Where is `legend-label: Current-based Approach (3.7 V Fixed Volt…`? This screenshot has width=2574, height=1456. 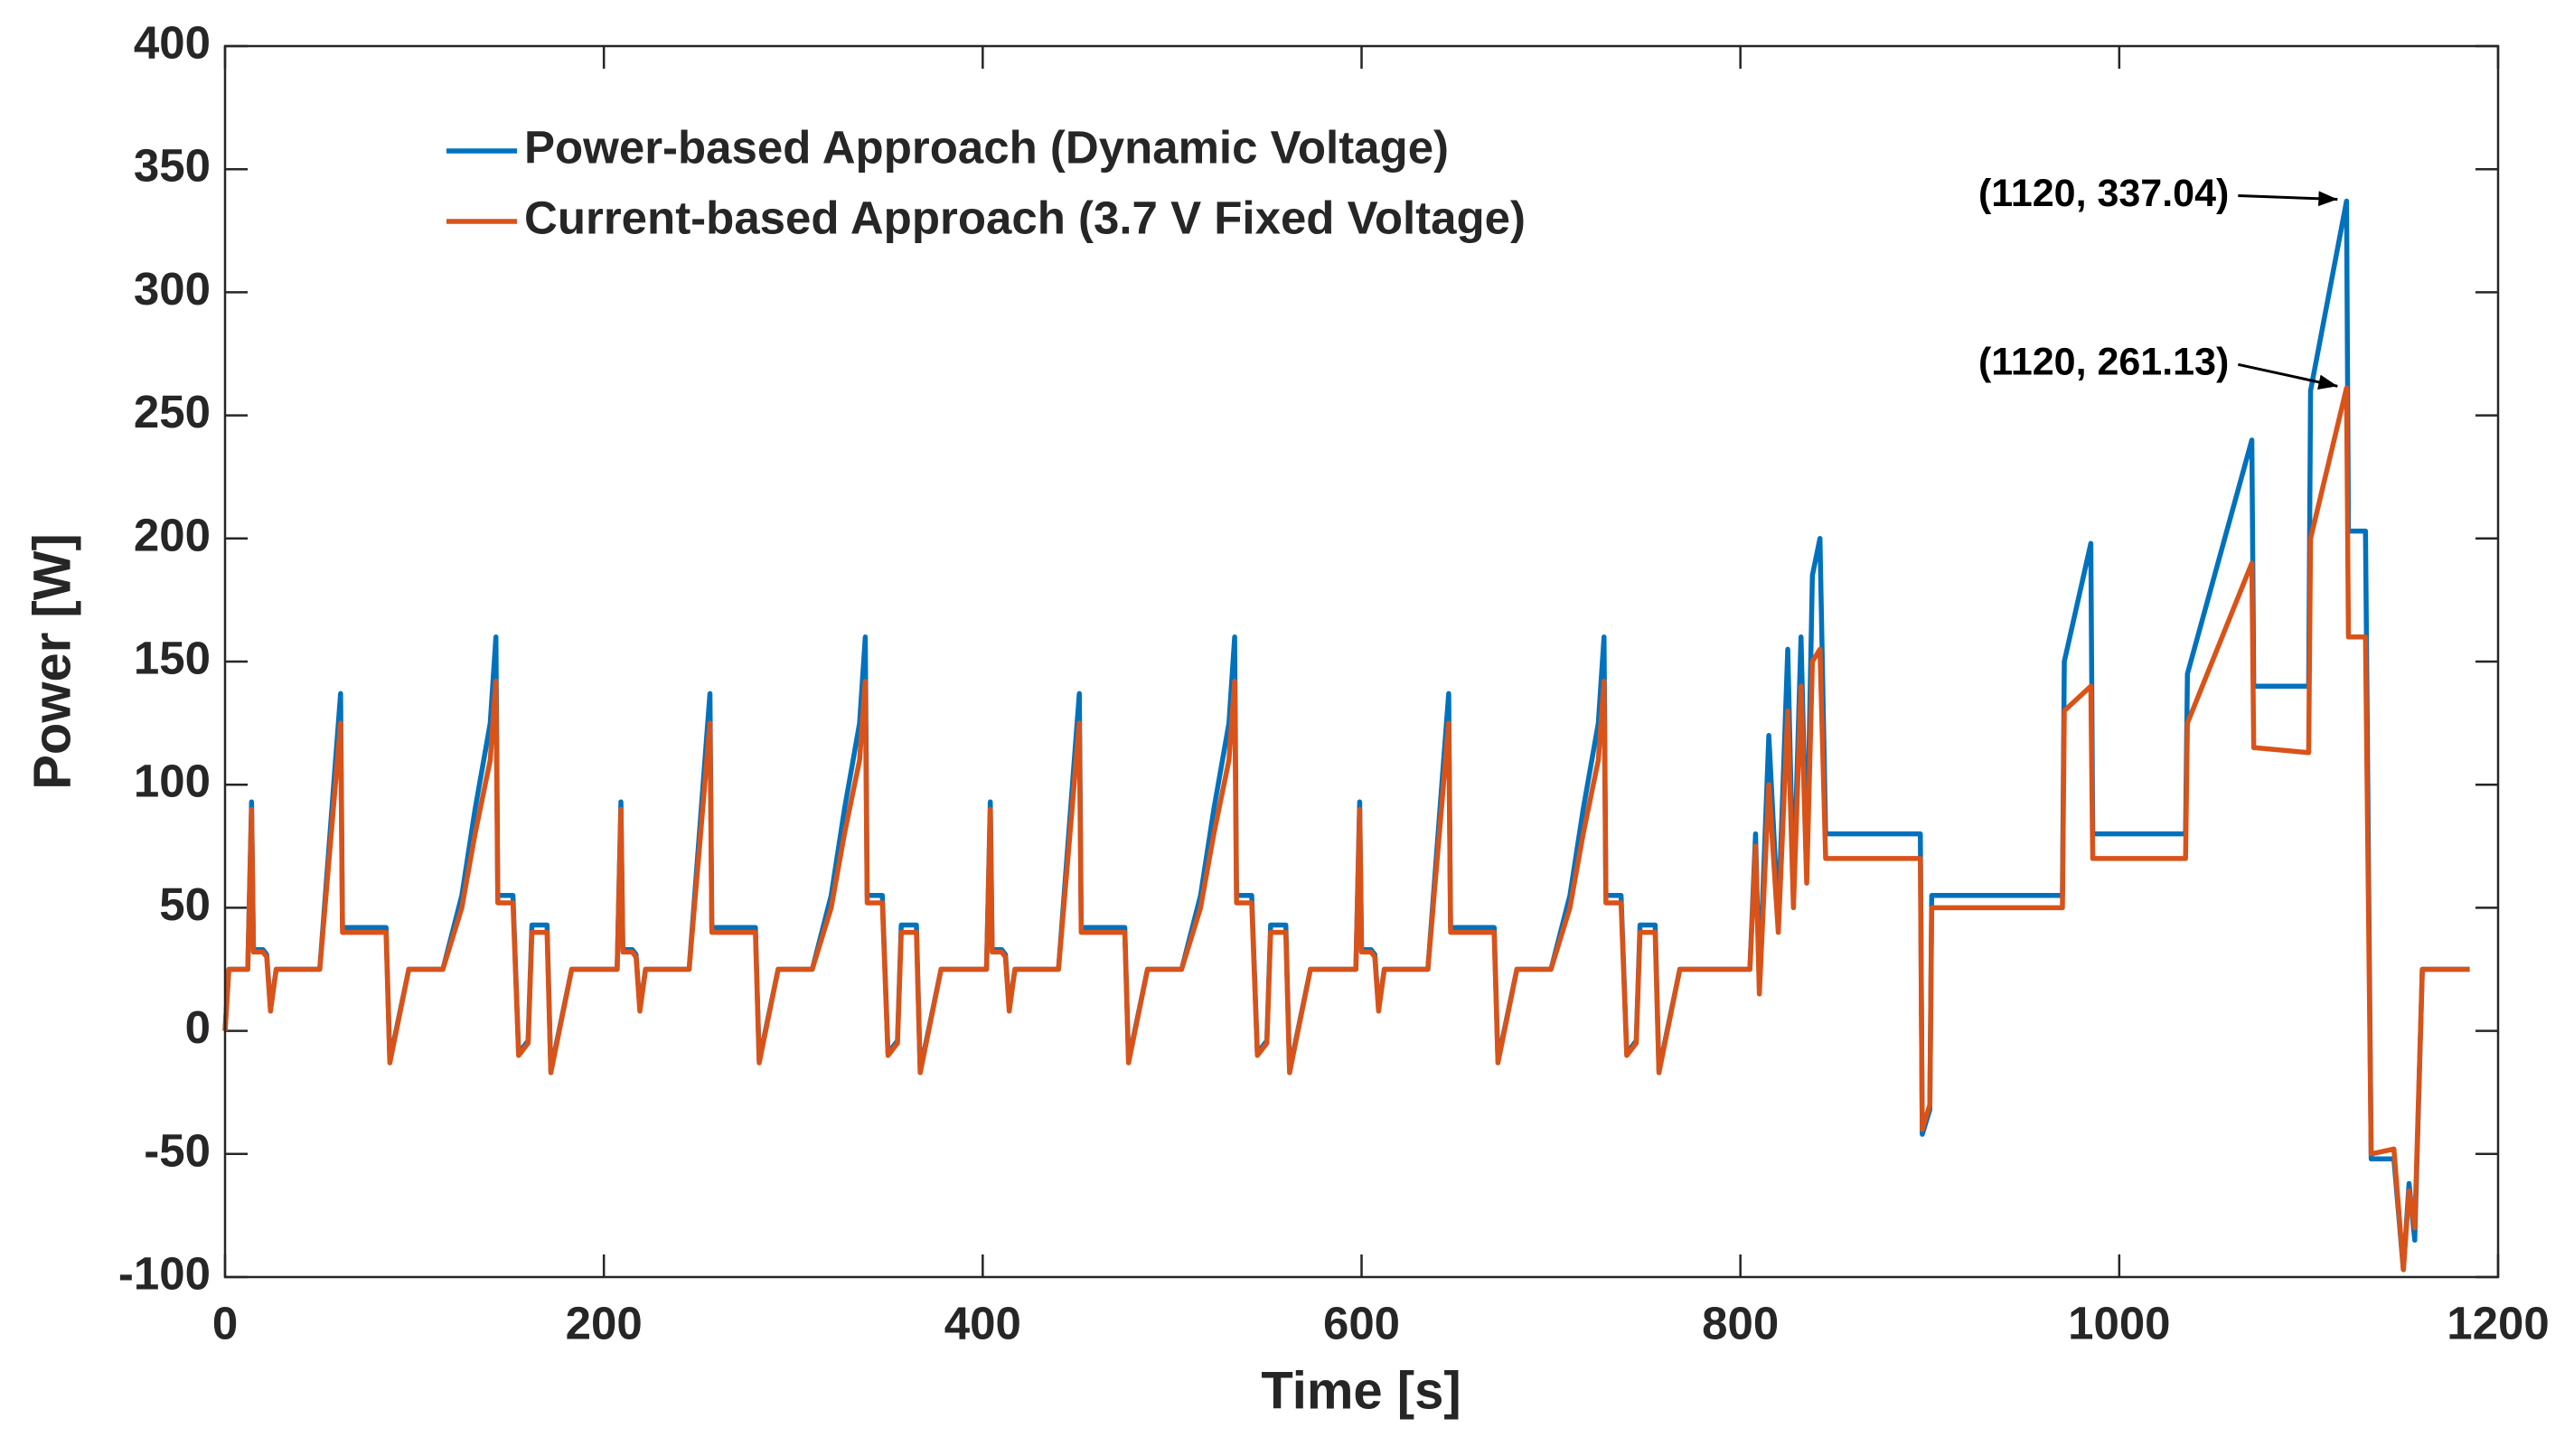
legend-label: Current-based Approach (3.7 V Fixed Volt… is located at coordinates (1025, 217).